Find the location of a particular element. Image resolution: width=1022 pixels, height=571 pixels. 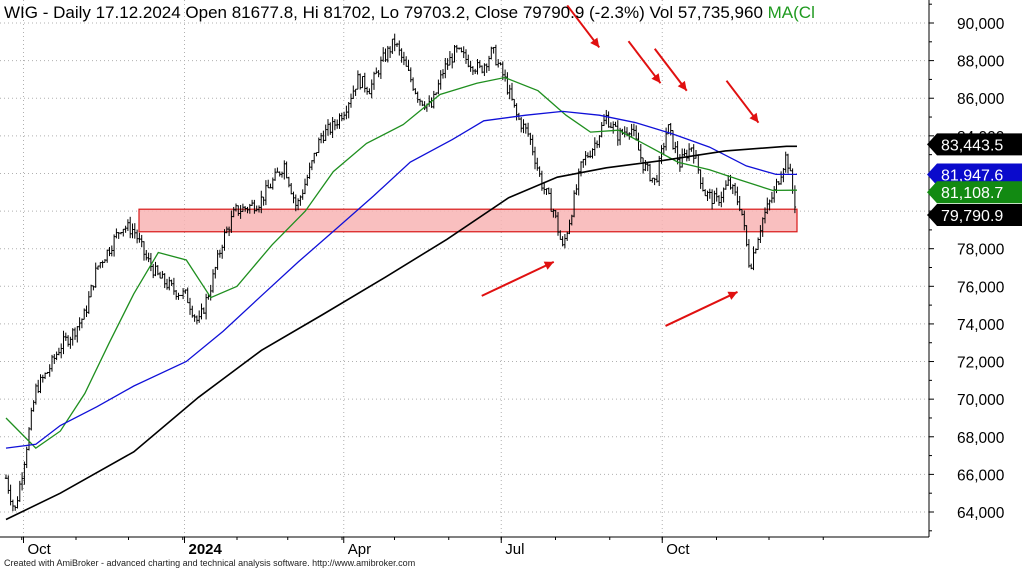

support-zone is located at coordinates (468, 220).